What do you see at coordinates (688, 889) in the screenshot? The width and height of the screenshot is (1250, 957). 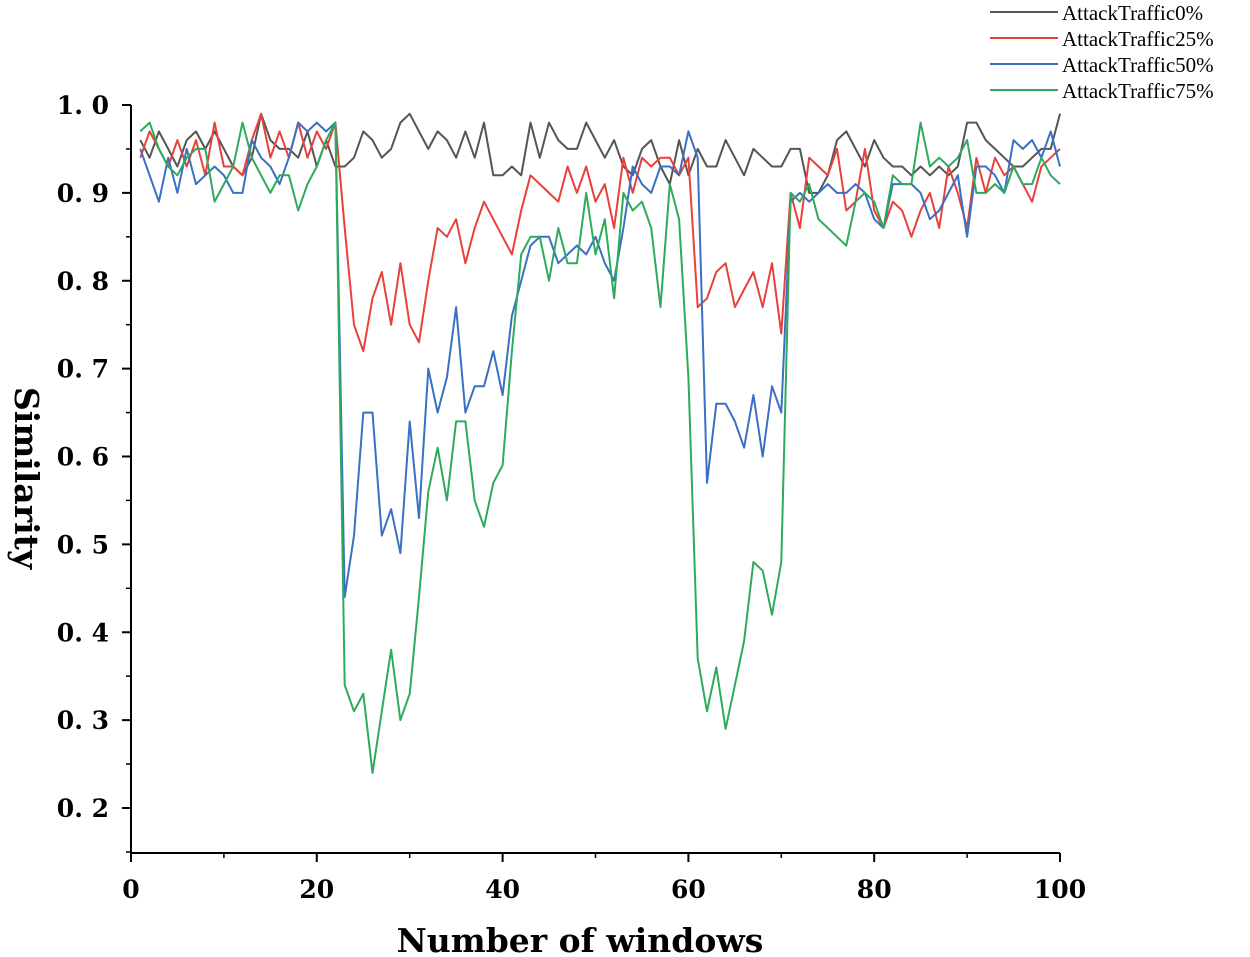 I see `x-tick-label: 60` at bounding box center [688, 889].